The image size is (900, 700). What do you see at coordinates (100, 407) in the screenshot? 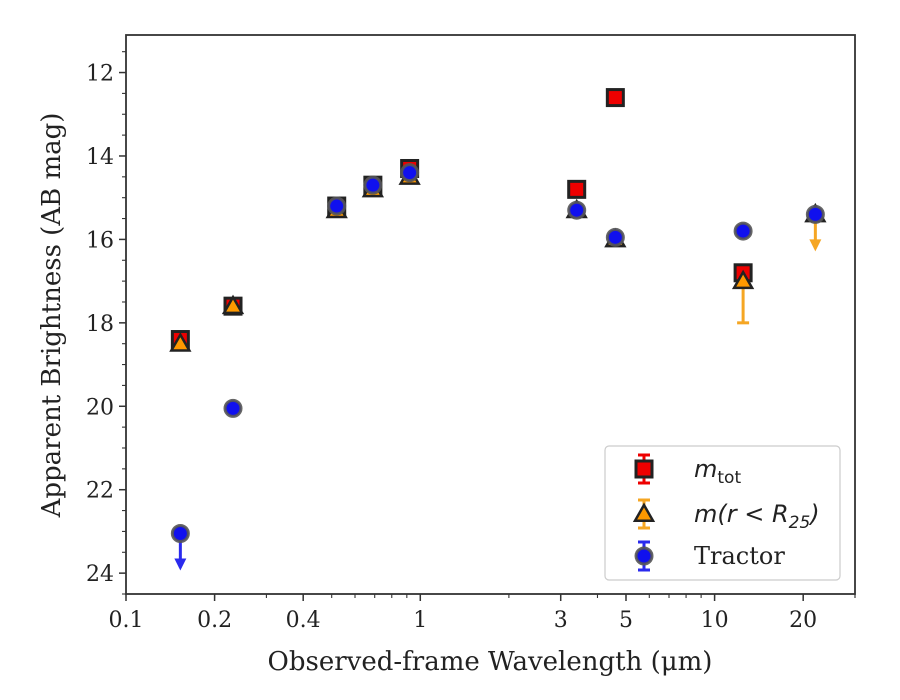
I see `y-tick-label: 20` at bounding box center [100, 407].